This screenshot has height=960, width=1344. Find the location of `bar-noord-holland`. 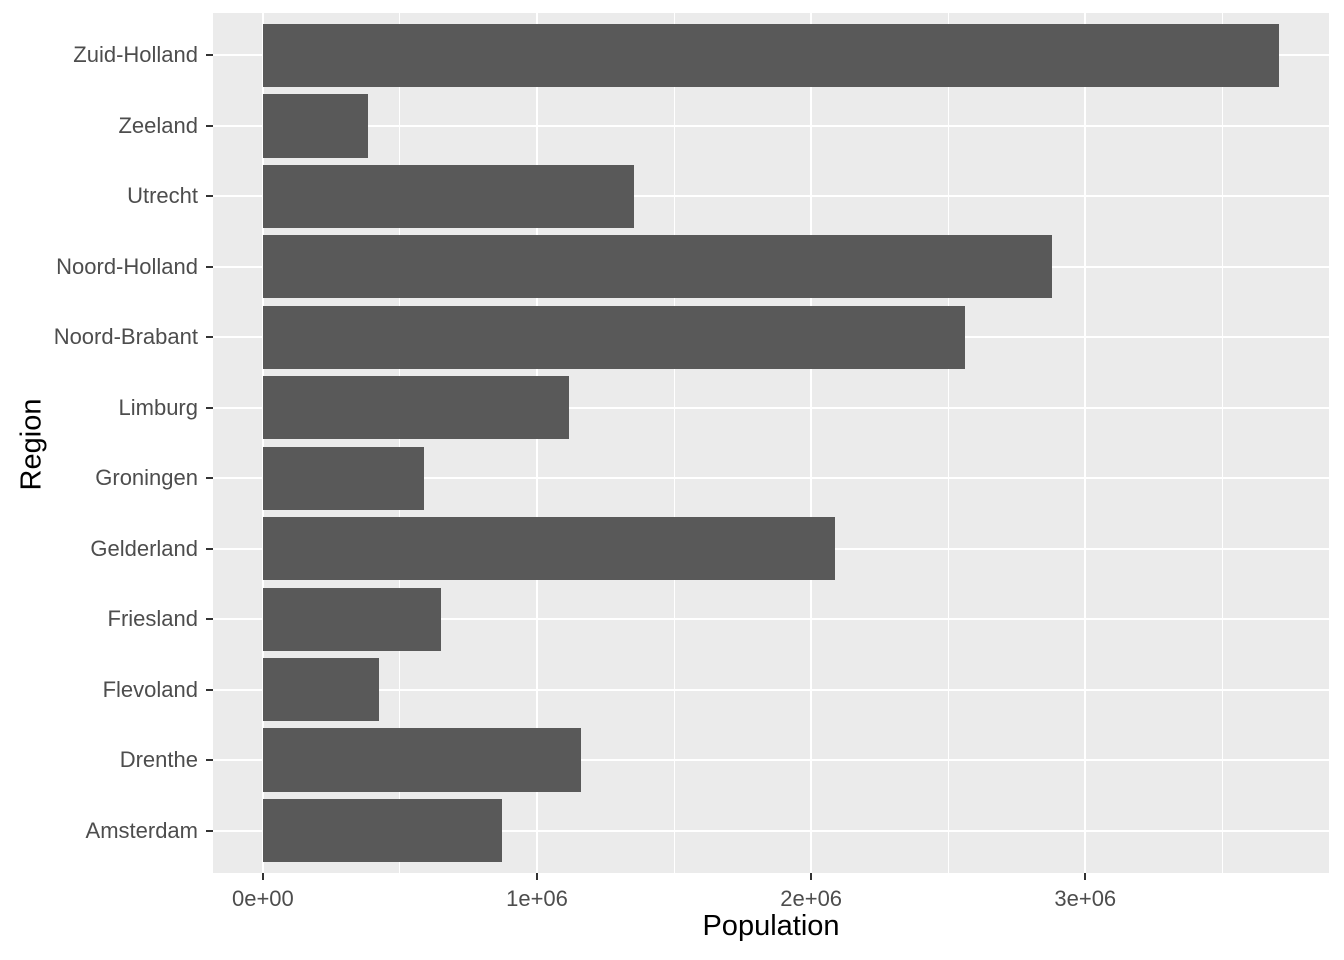

bar-noord-holland is located at coordinates (657, 267).